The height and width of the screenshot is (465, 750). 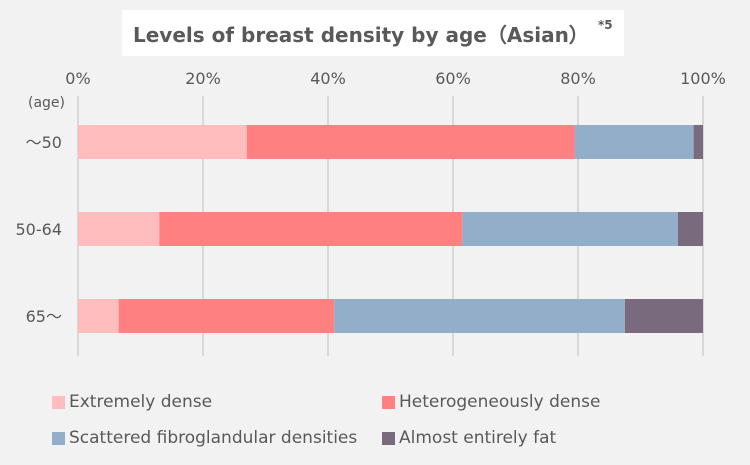 What do you see at coordinates (605, 25) in the screenshot?
I see `chart-title-footnote: *5` at bounding box center [605, 25].